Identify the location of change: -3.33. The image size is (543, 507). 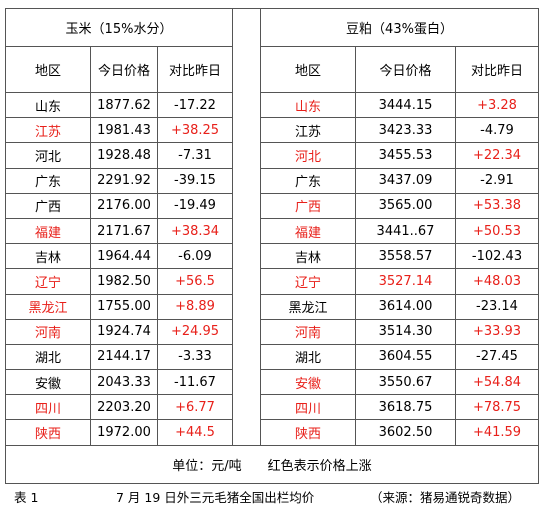
(195, 357).